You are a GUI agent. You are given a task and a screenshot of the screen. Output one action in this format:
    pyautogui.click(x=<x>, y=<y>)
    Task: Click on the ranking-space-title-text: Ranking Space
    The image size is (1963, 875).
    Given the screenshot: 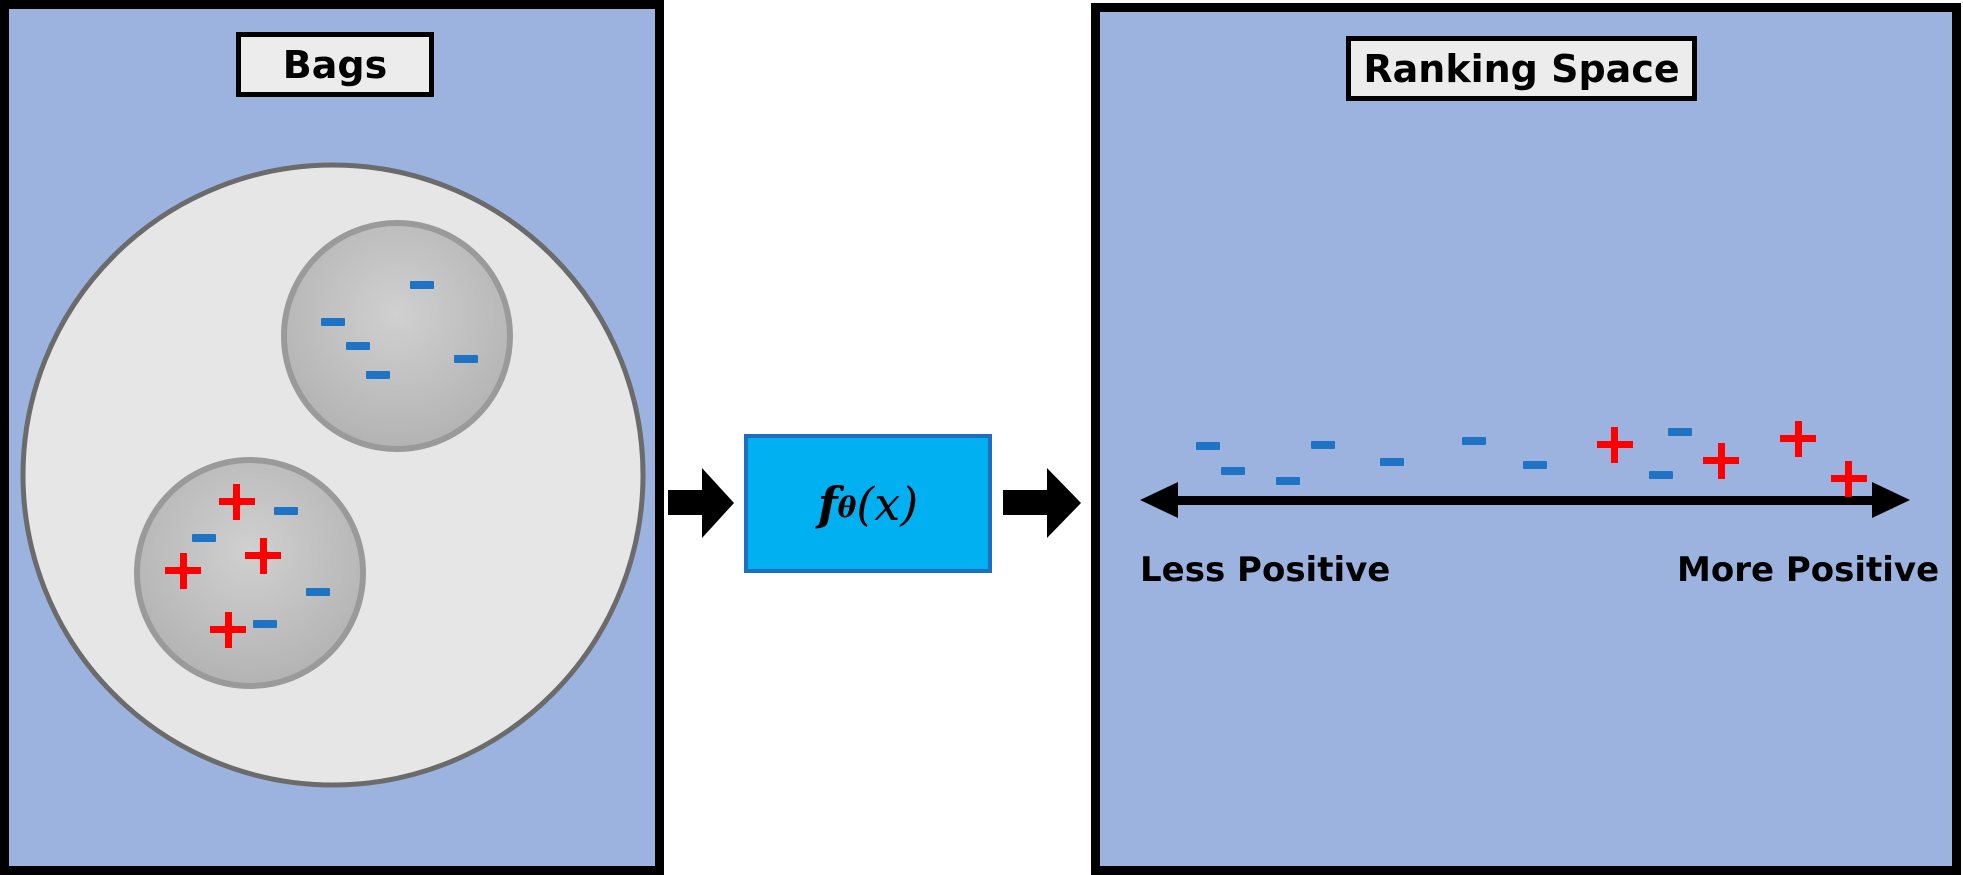 What is the action you would take?
    pyautogui.click(x=1521, y=68)
    